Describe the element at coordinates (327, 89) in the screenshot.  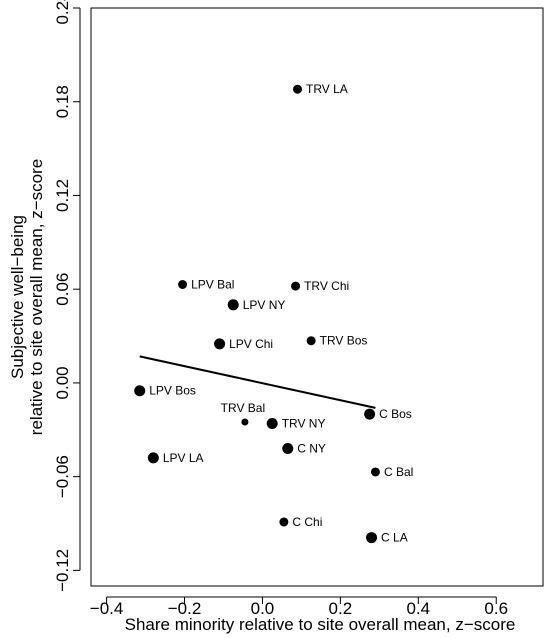
I see `data-point-label: TRV LA` at that location.